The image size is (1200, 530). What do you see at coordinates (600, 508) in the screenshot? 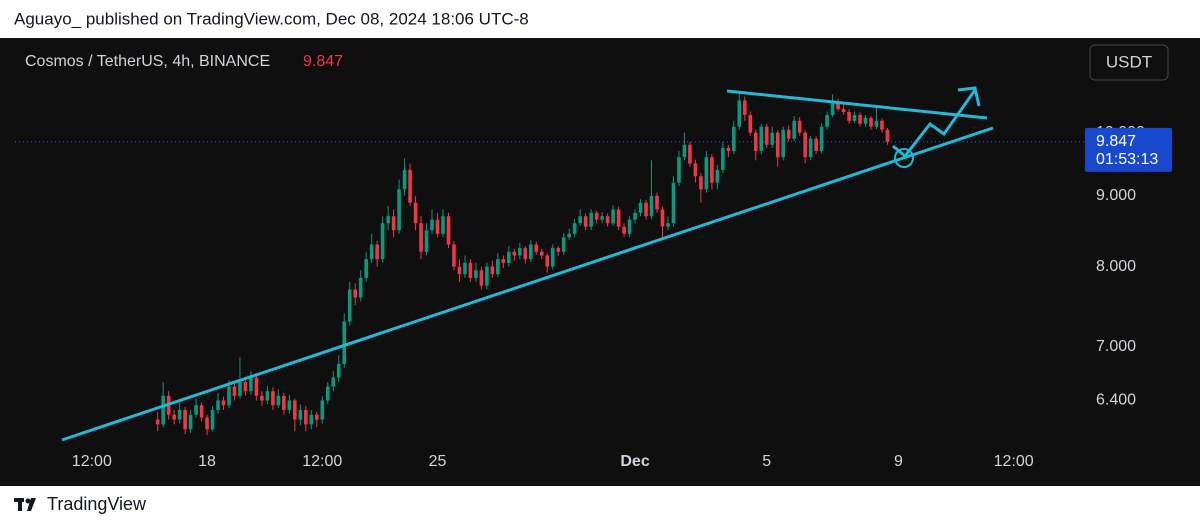
I see `footer-bar` at bounding box center [600, 508].